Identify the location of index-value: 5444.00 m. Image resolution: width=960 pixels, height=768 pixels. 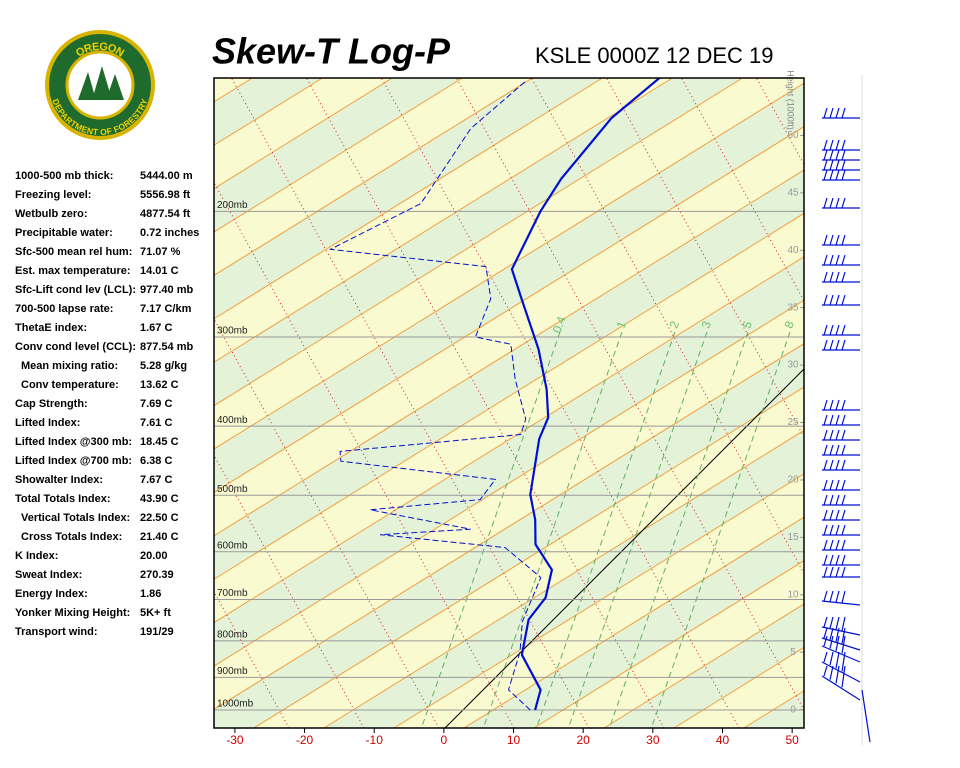
(166, 176).